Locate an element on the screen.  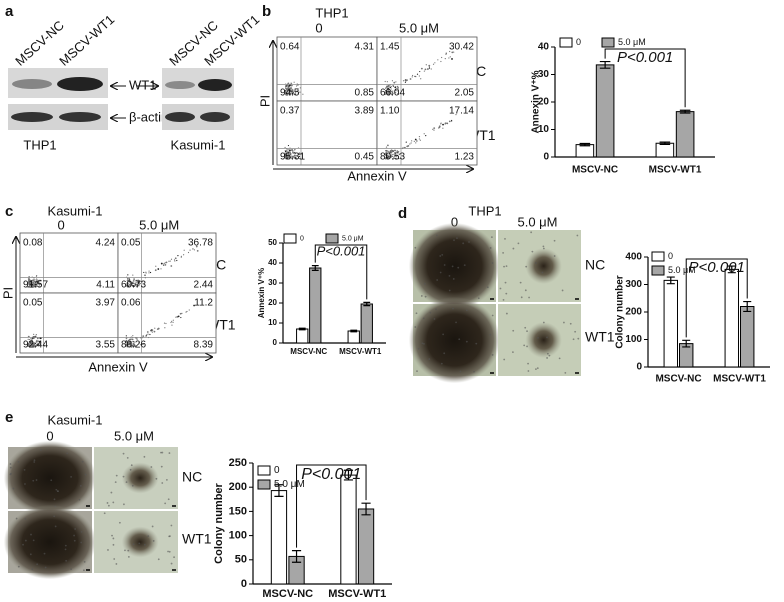
y-tick-label: 0 is located at coordinates (546, 157).